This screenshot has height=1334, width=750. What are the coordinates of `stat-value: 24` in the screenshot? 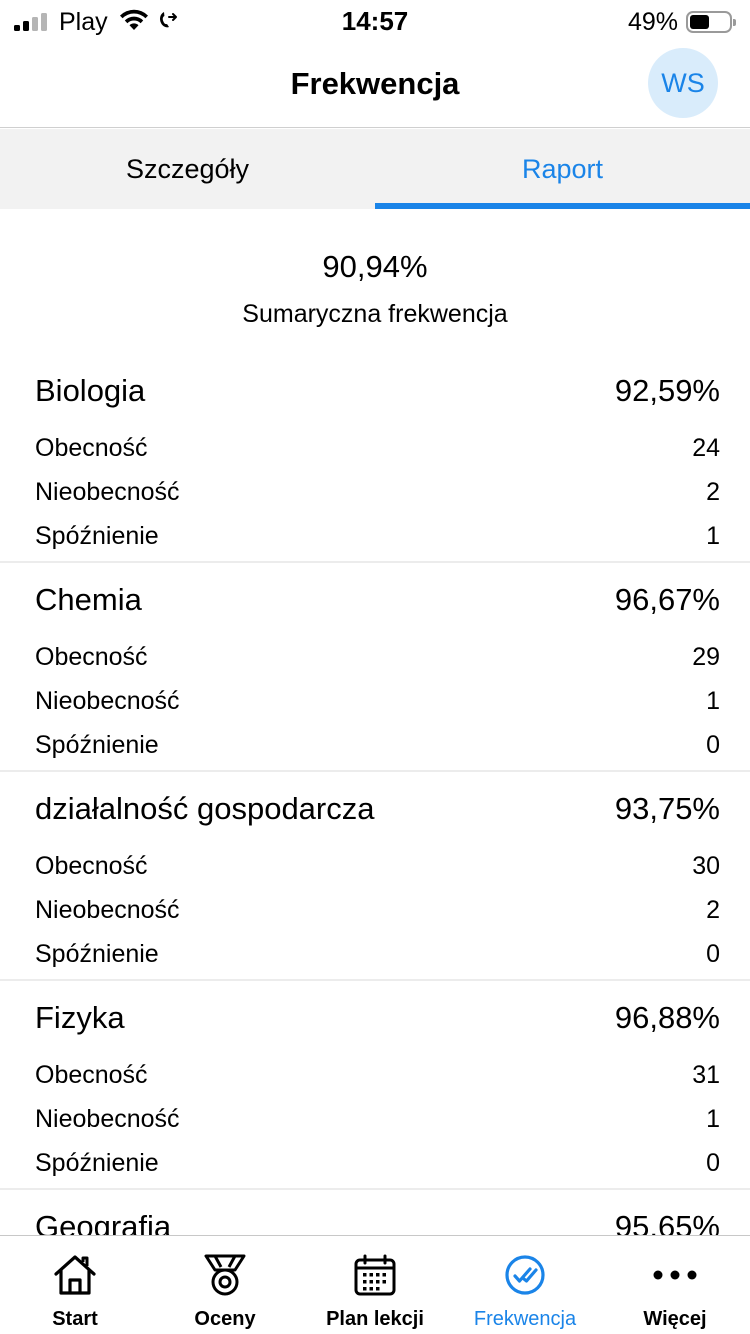 It's located at (706, 447).